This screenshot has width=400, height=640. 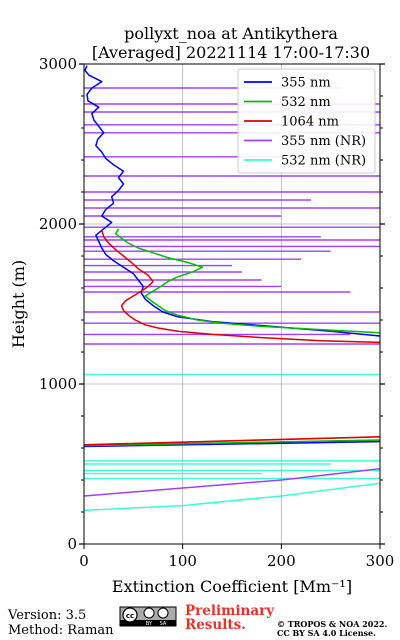 What do you see at coordinates (230, 611) in the screenshot?
I see `preliminary-line1: Preliminary` at bounding box center [230, 611].